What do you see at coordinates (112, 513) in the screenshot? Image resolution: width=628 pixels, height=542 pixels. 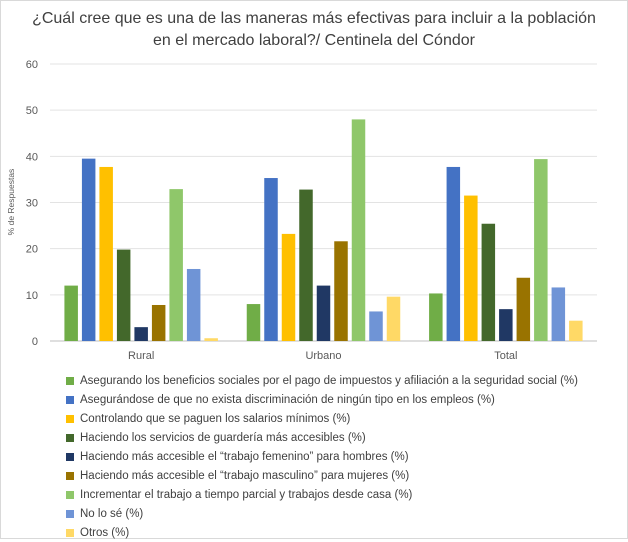 I see `legend-label: No lo sé (%)` at bounding box center [112, 513].